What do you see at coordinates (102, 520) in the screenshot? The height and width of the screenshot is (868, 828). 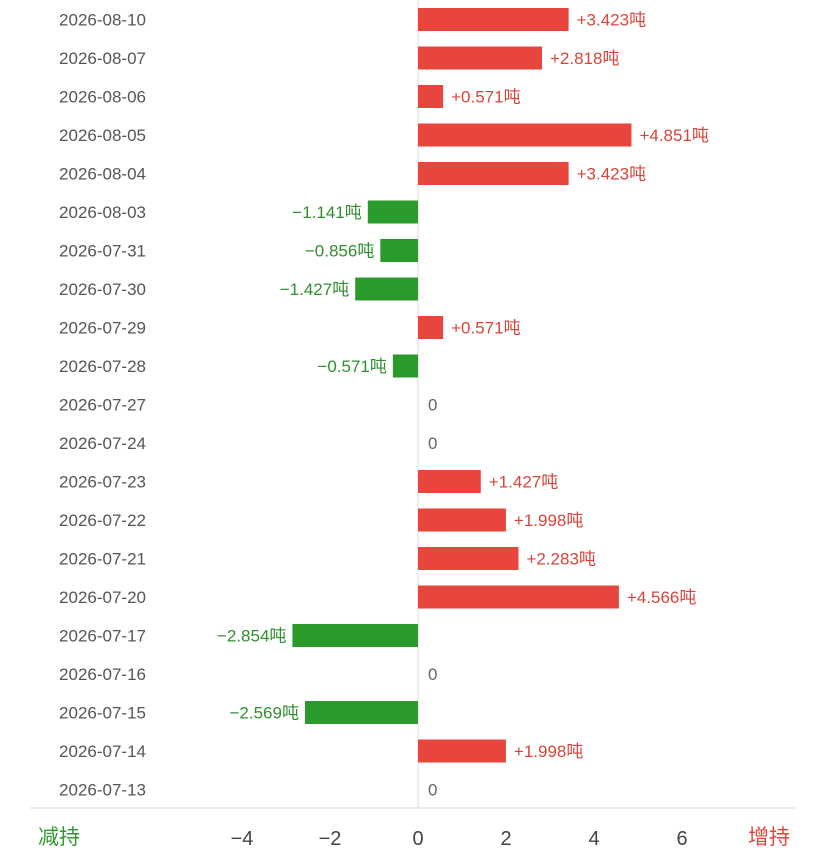 I see `category-label: 2026-07-22` at bounding box center [102, 520].